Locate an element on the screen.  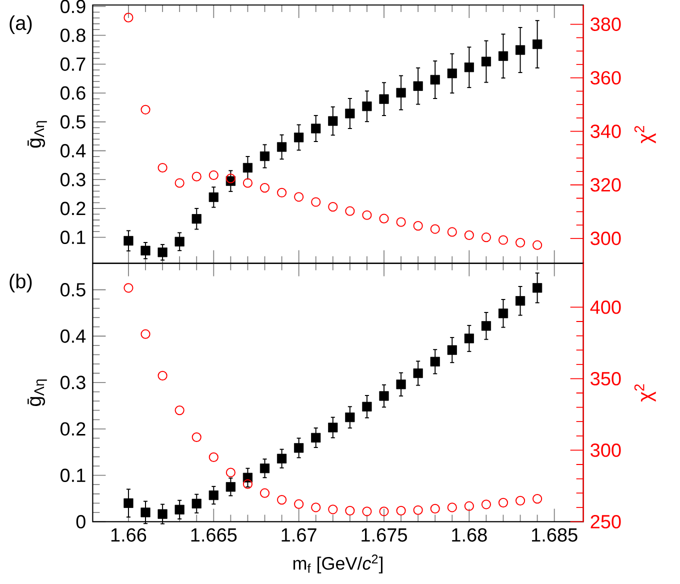
y-tick-label: 0.9 is located at coordinates (73, 7).